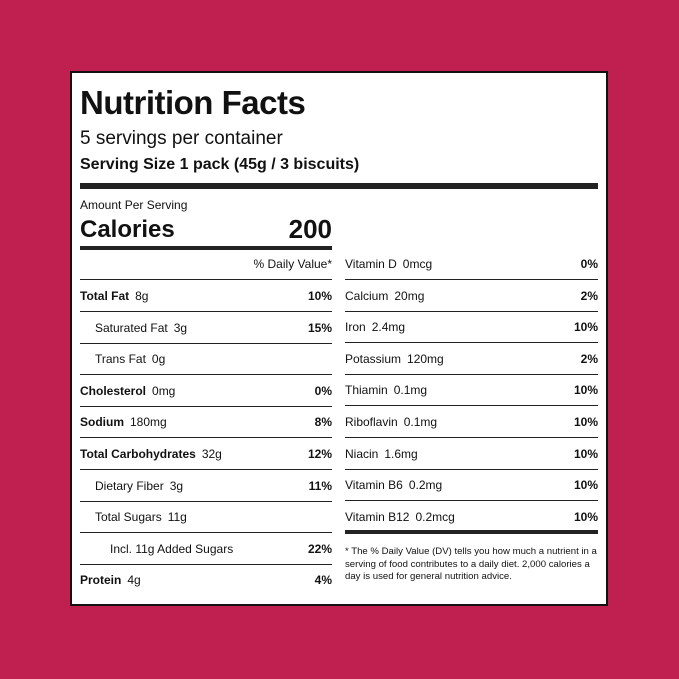  I want to click on daily-value: 11%, so click(320, 485).